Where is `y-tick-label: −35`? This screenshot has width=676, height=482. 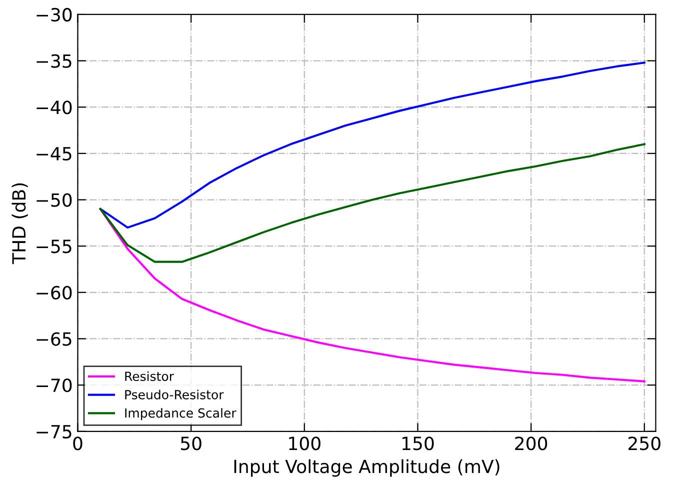 y-tick-label: −35 is located at coordinates (54, 61).